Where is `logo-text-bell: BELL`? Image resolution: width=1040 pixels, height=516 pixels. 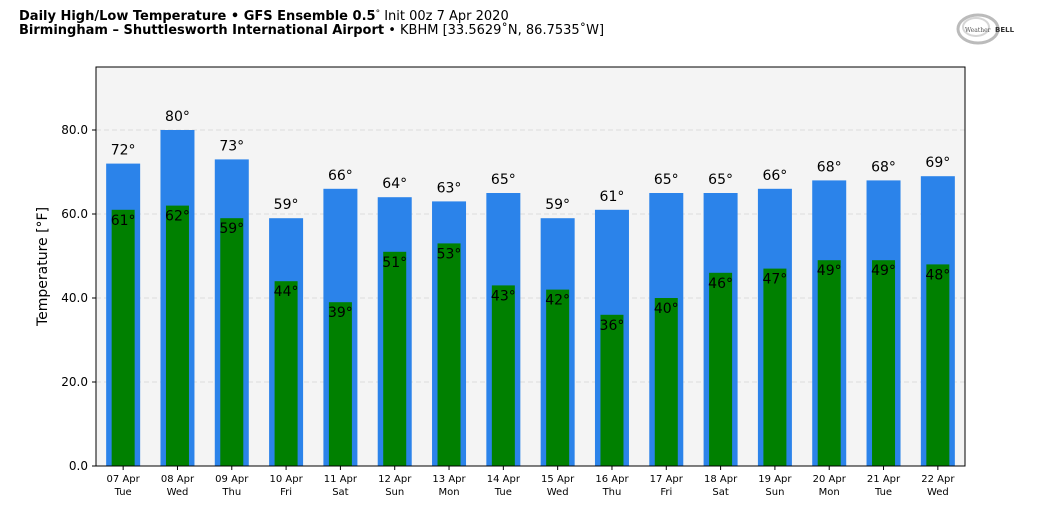 logo-text-bell: BELL is located at coordinates (1005, 30).